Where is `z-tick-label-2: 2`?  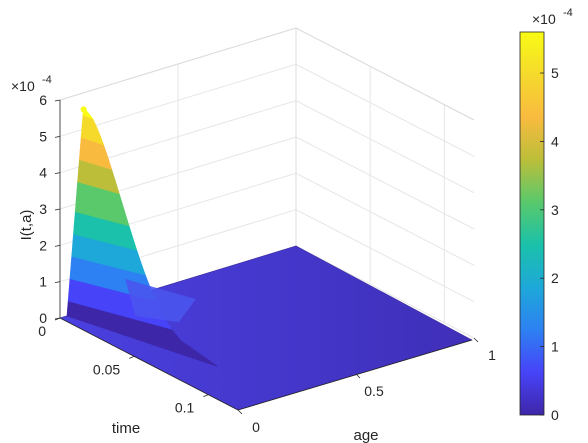
z-tick-label-2: 2 is located at coordinates (43, 245).